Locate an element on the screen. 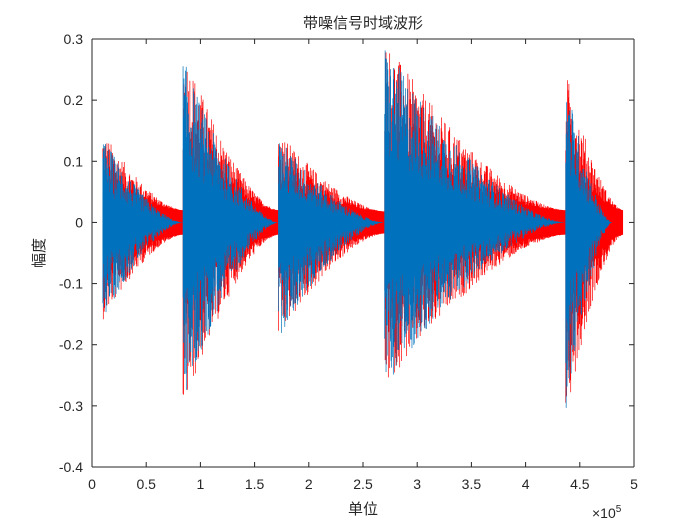  x-tick-label: 3.5 is located at coordinates (472, 484).